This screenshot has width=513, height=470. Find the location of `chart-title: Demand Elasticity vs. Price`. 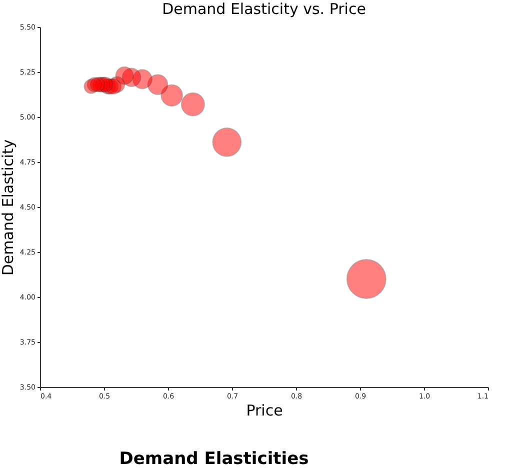

chart-title: Demand Elasticity vs. Price is located at coordinates (264, 9).